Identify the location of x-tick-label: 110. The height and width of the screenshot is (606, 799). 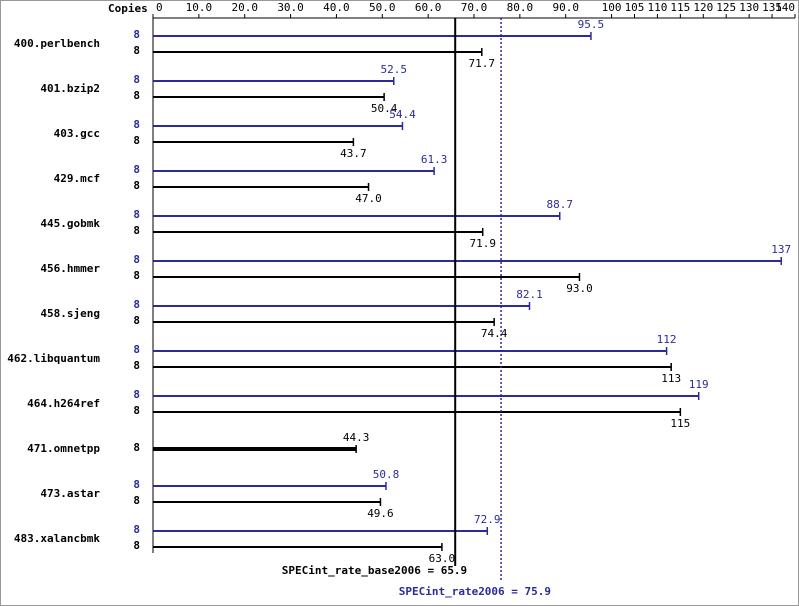
(657, 7).